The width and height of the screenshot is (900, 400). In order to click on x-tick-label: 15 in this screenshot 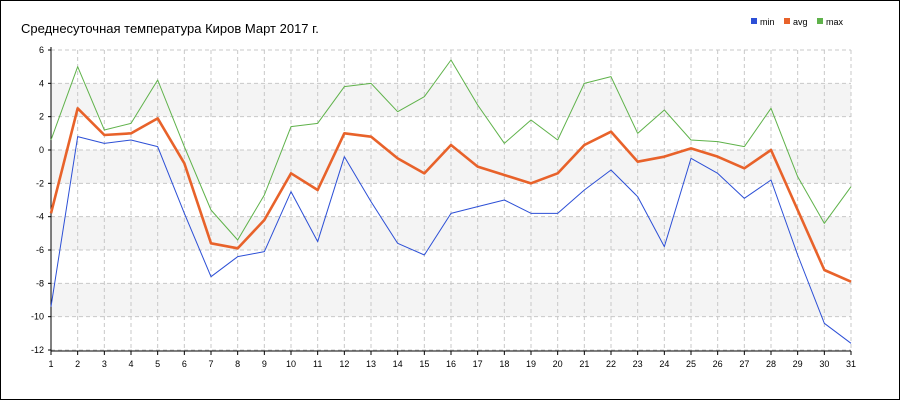, I will do `click(424, 364)`.